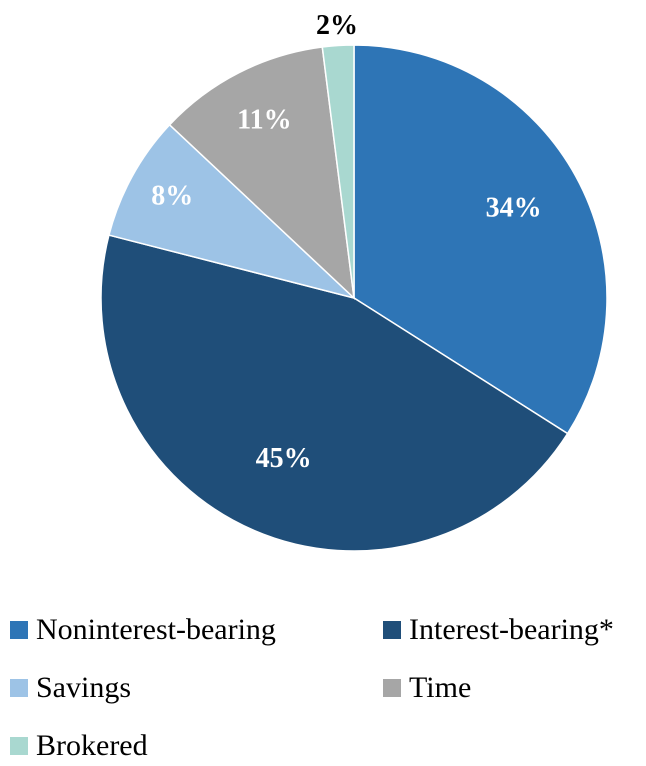 The height and width of the screenshot is (766, 646). What do you see at coordinates (84, 687) in the screenshot?
I see `legend-label: Savings` at bounding box center [84, 687].